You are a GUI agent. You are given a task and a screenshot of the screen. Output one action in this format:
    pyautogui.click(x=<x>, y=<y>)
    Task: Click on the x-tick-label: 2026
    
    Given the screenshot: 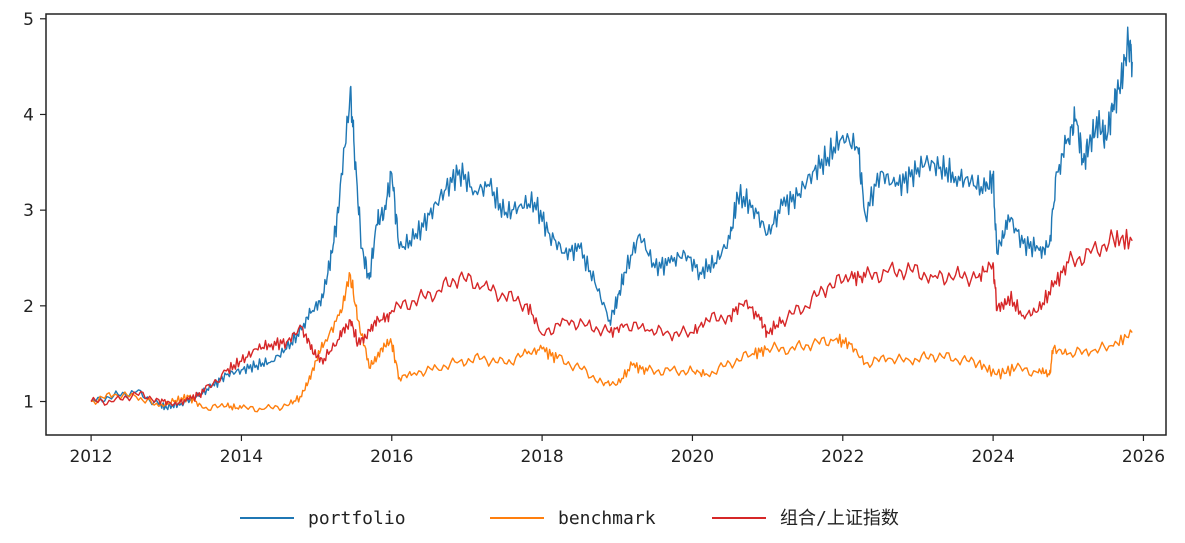 What is the action you would take?
    pyautogui.click(x=1143, y=457)
    